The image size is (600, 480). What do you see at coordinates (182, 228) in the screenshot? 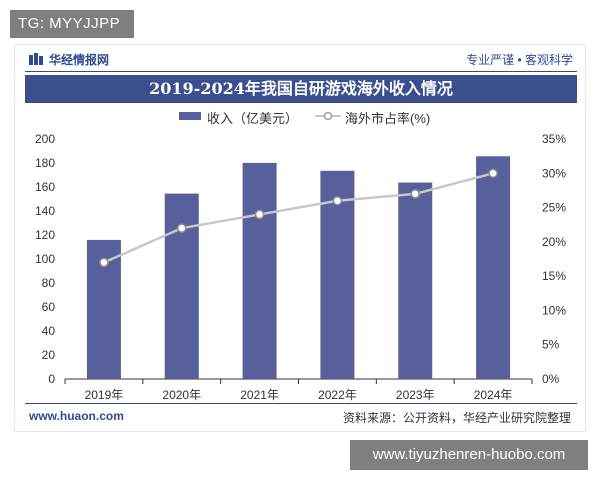
I see `share-point-2020年` at bounding box center [182, 228].